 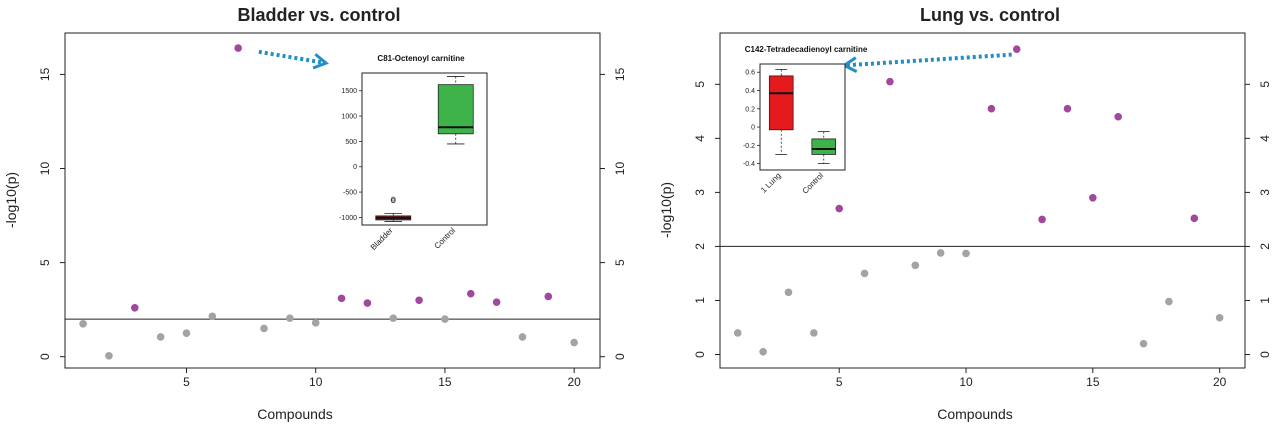 What do you see at coordinates (351, 142) in the screenshot?
I see `inset-y-tick-label: 500` at bounding box center [351, 142].